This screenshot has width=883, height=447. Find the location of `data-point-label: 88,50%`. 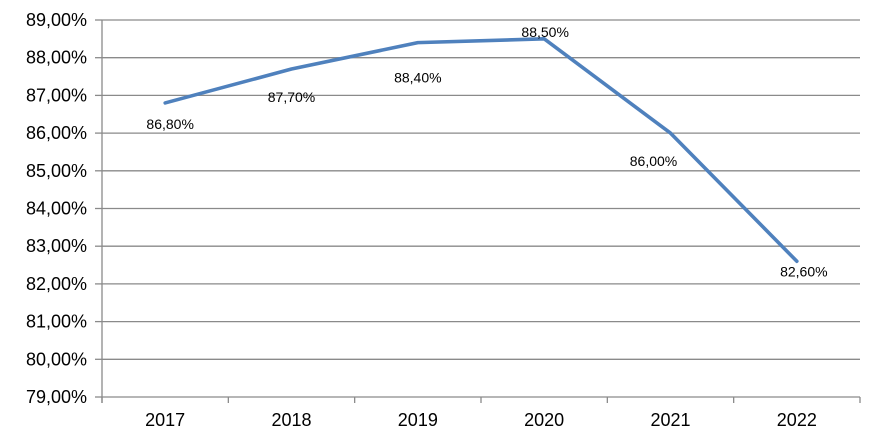

data-point-label: 88,50% is located at coordinates (544, 32).